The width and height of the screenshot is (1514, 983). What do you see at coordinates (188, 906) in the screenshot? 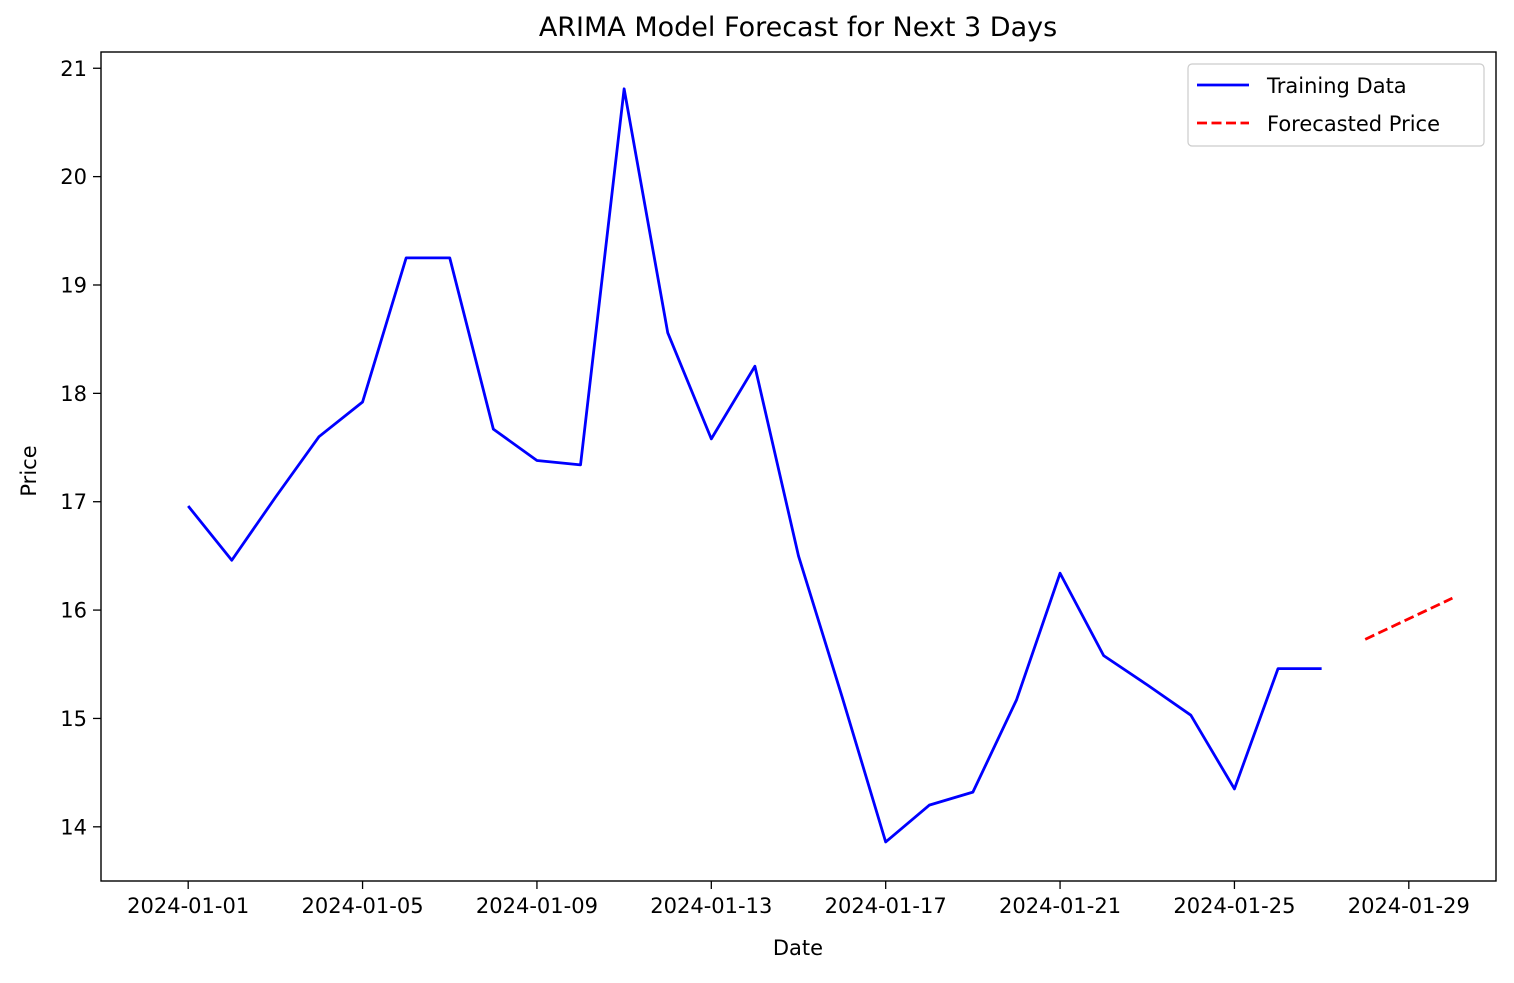
I see `x-tick-label: 2024-01-01` at bounding box center [188, 906].